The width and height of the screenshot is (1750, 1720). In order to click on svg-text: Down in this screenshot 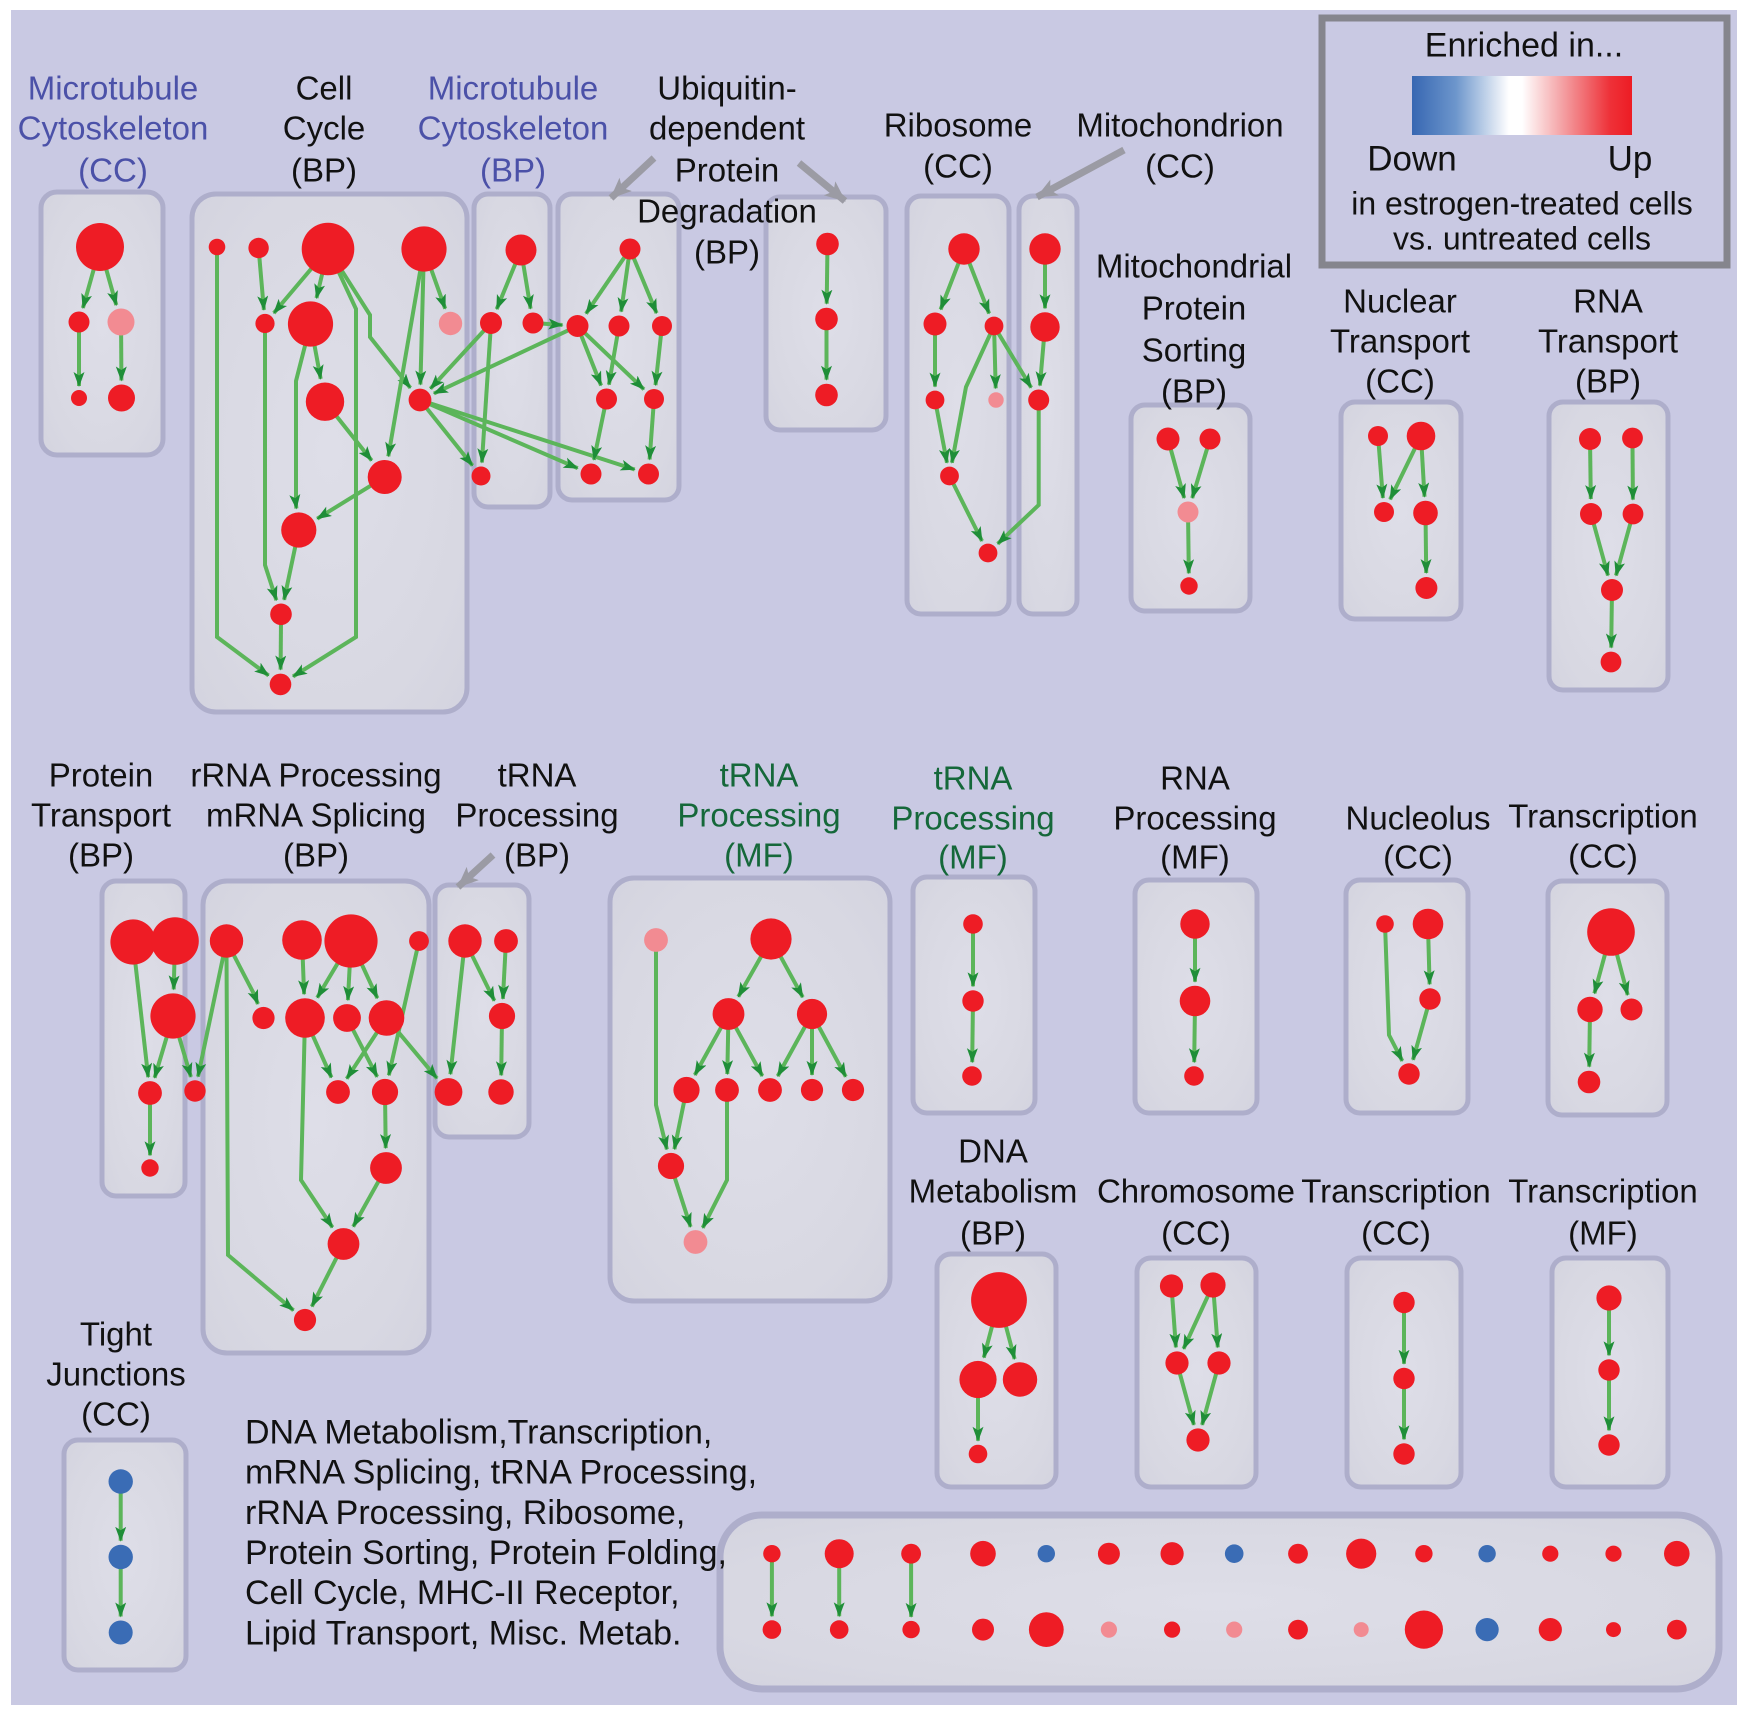, I will do `click(1411, 159)`.